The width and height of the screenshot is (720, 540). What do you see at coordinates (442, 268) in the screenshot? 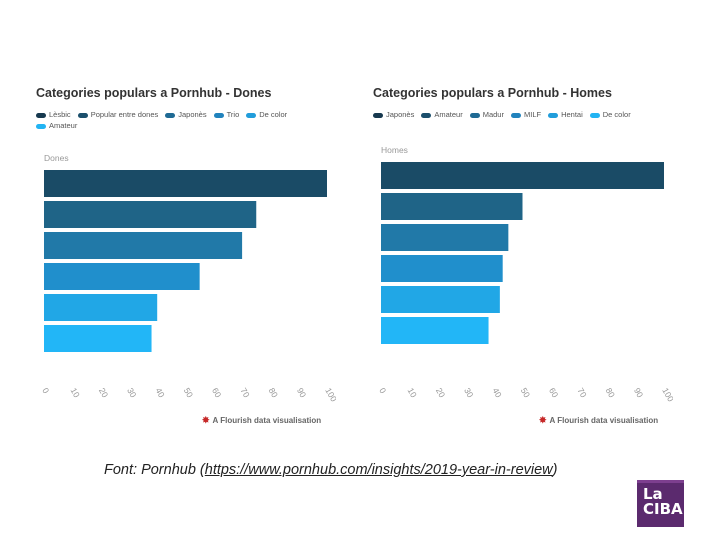
I see `bar-milf` at bounding box center [442, 268].